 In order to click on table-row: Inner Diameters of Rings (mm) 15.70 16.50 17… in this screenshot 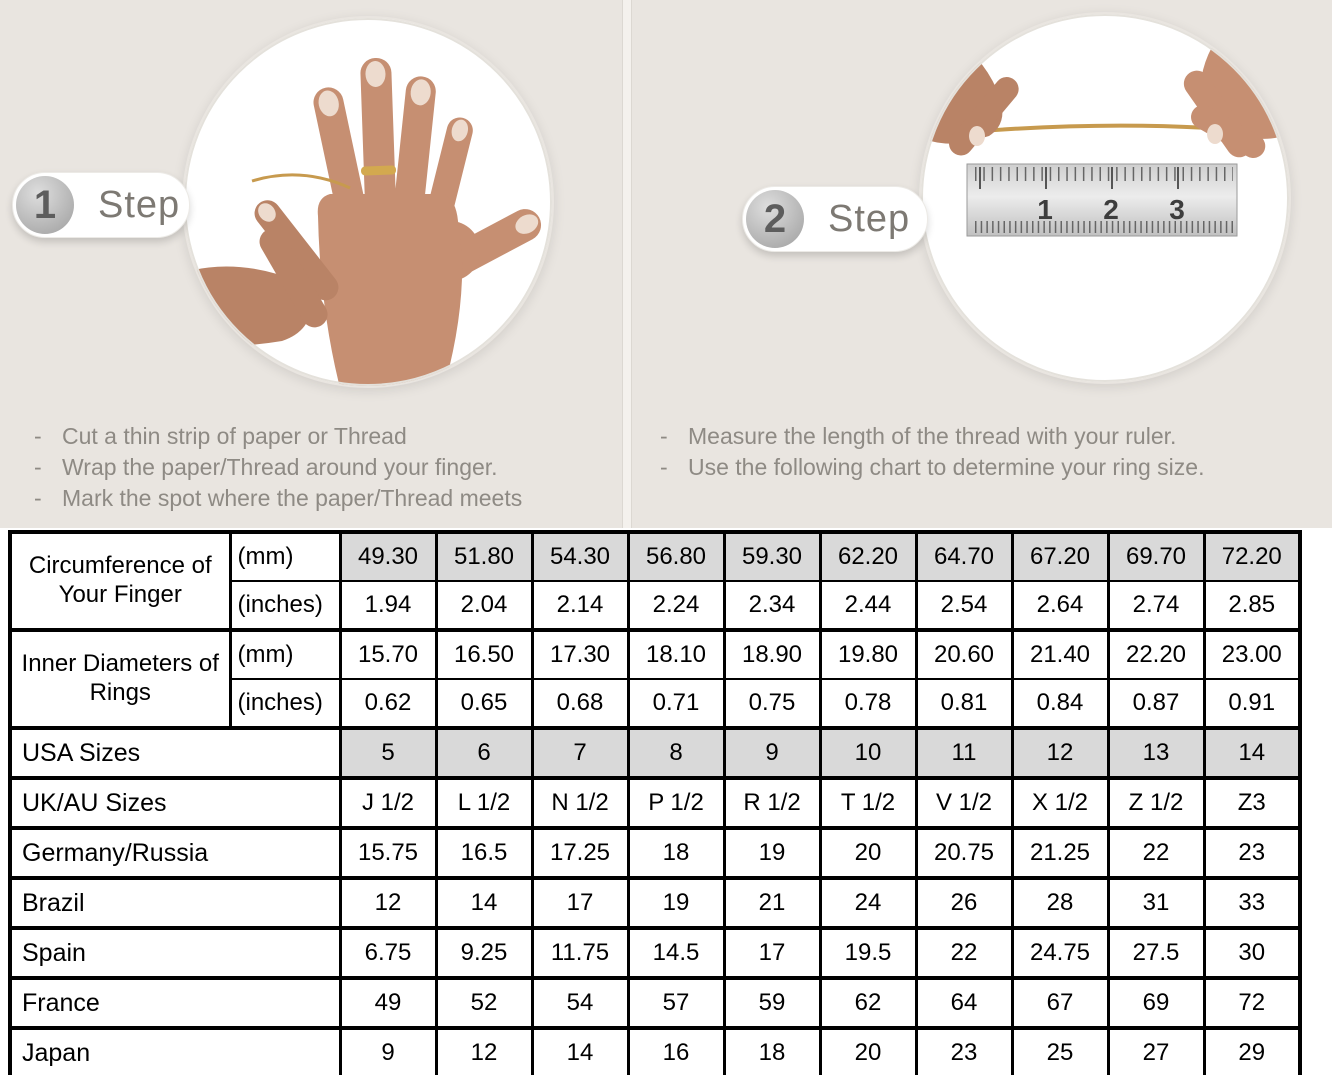, I will do `click(655, 678)`.